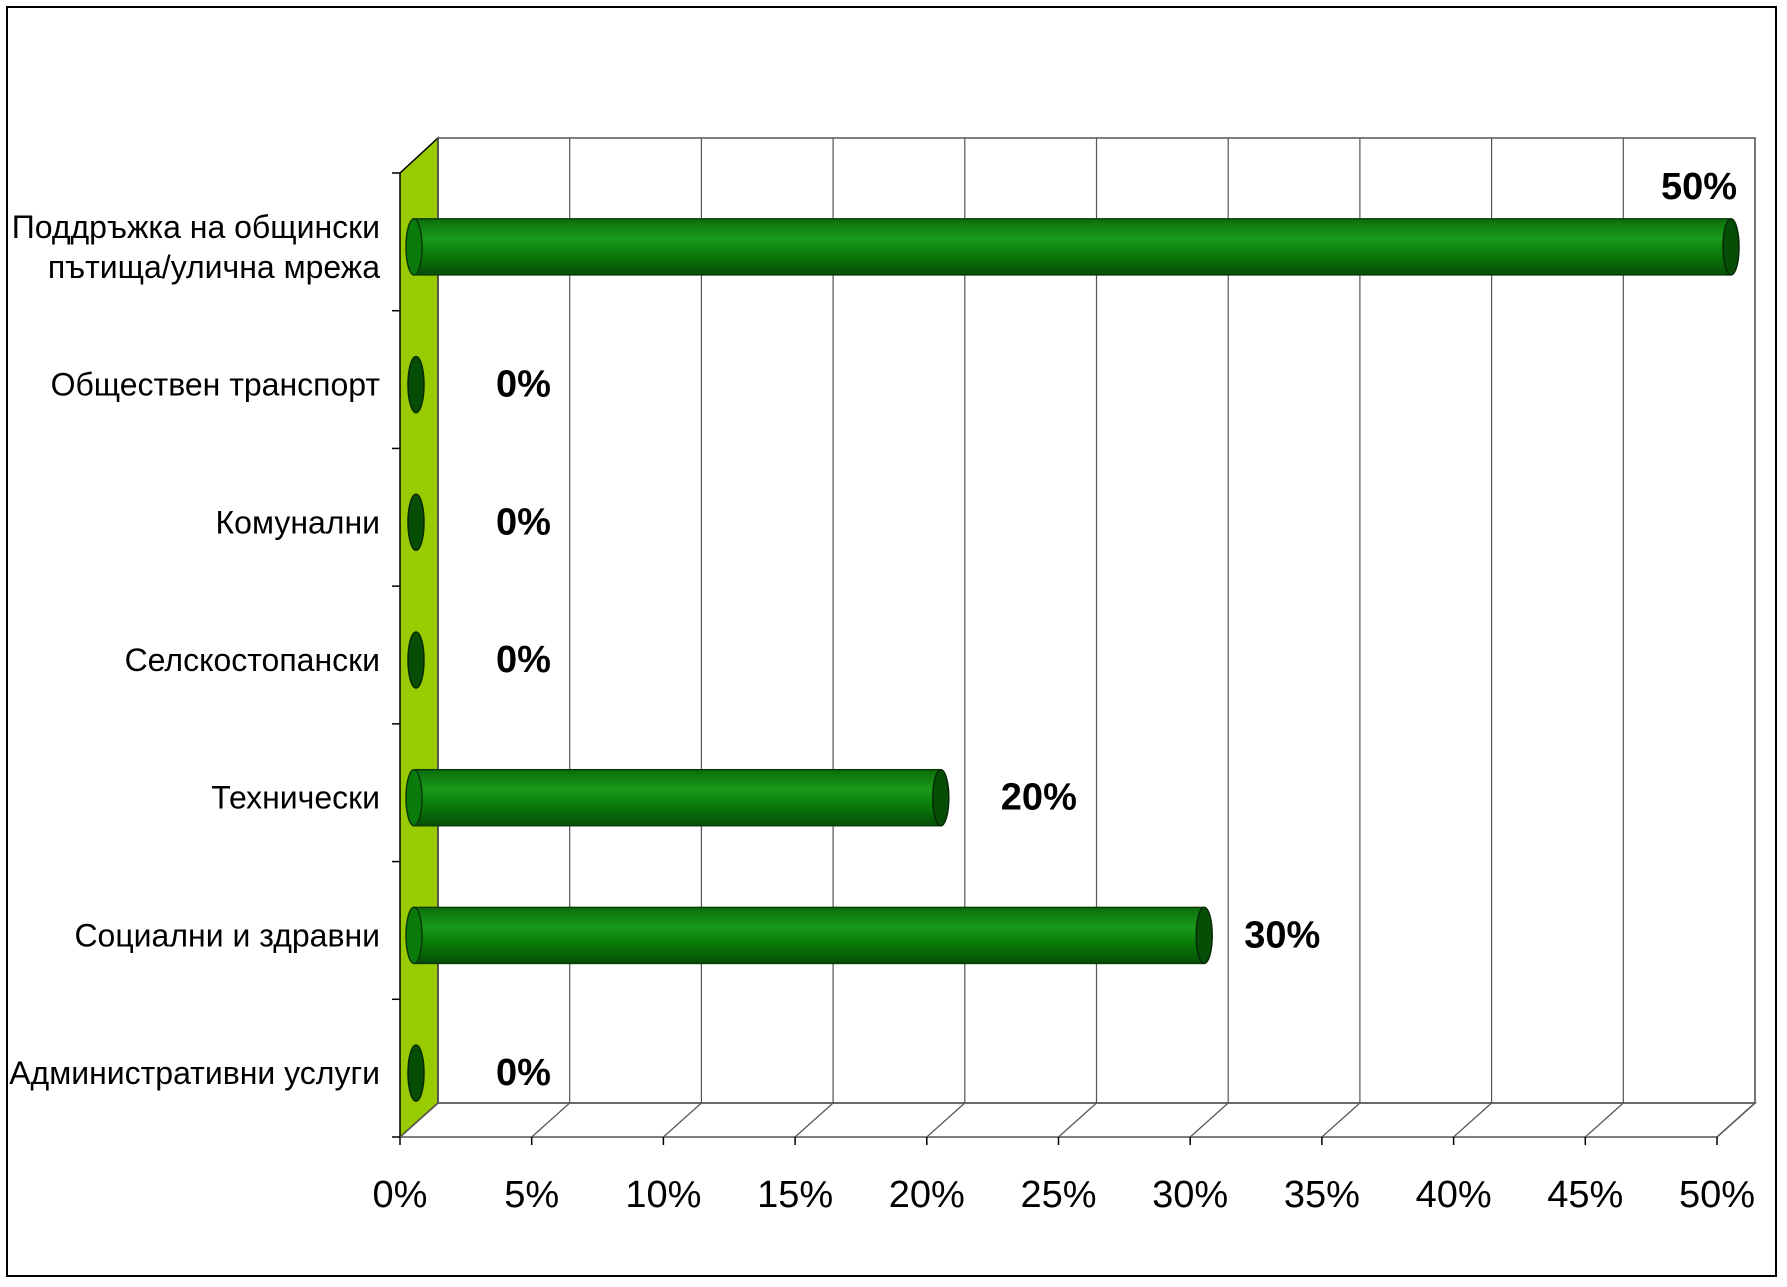 This screenshot has height=1287, width=1787. I want to click on category-label: Технически, so click(295, 798).